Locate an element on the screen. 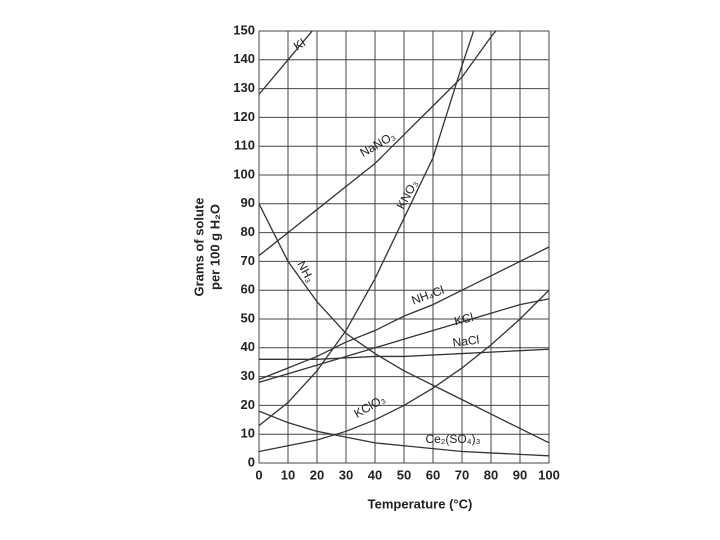  y-tick-label: 120 is located at coordinates (244, 116).